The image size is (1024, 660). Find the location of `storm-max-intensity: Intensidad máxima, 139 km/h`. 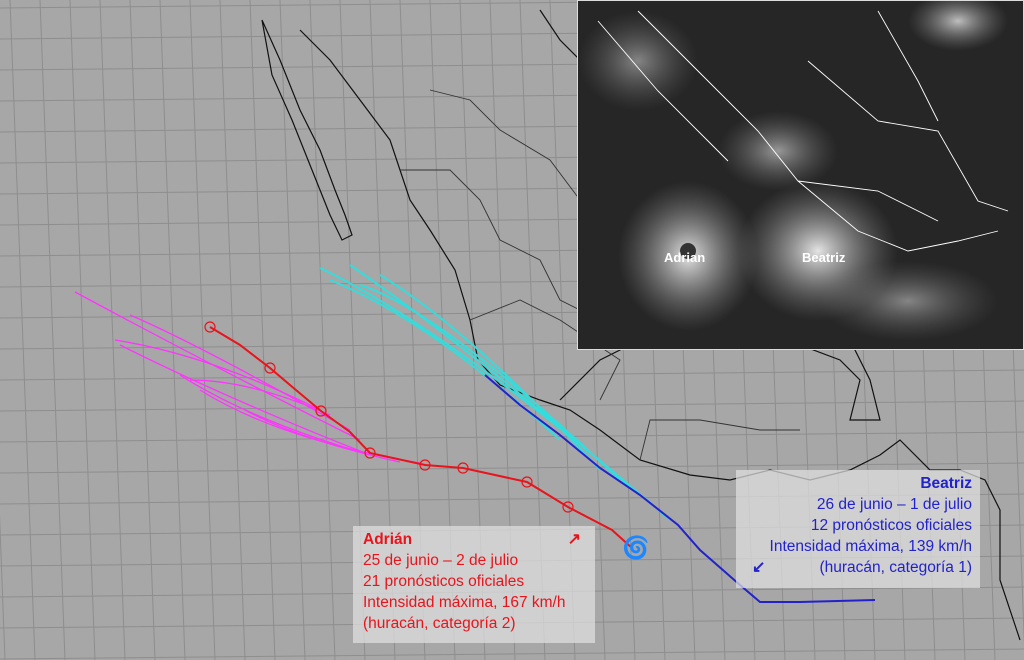

storm-max-intensity: Intensidad máxima, 139 km/h is located at coordinates (870, 546).